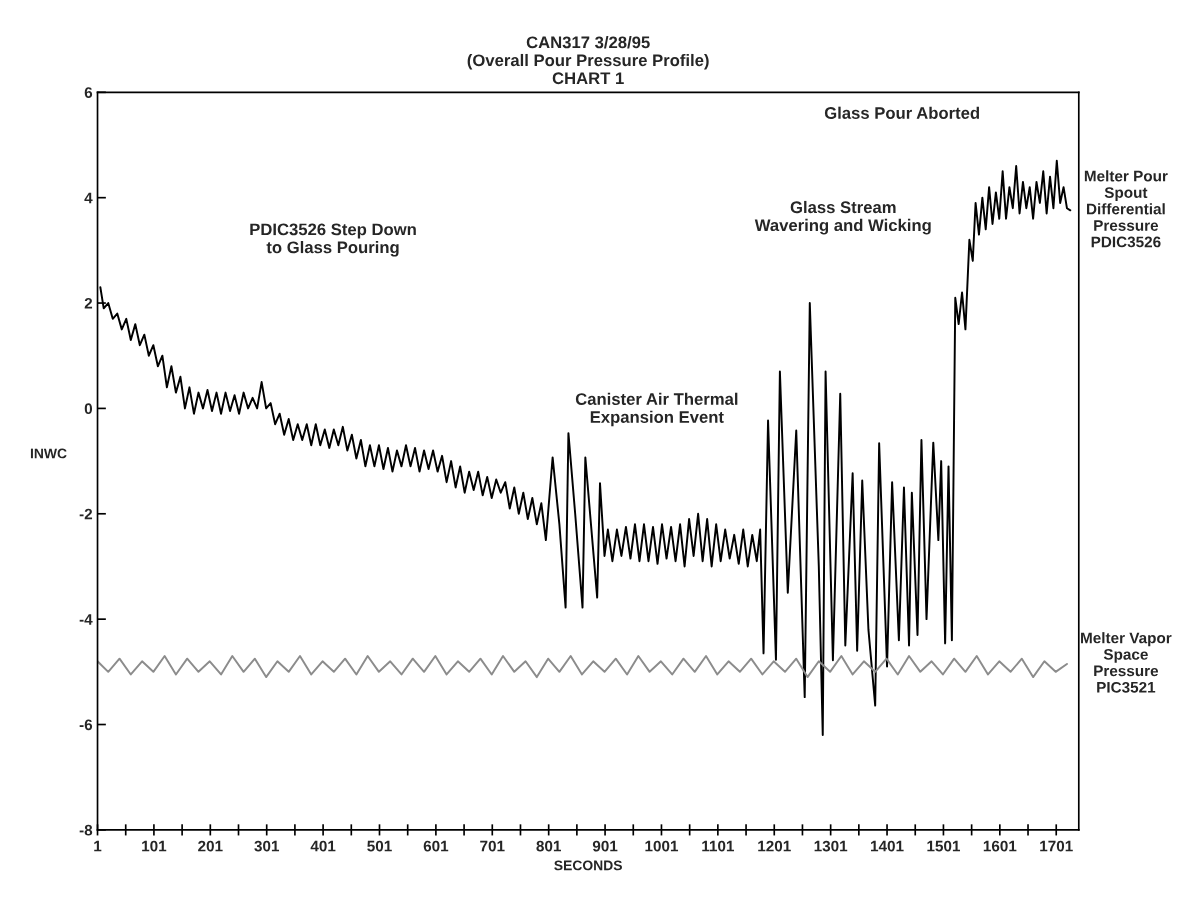 This screenshot has height=905, width=1204. I want to click on y-tick-label: -4, so click(86, 619).